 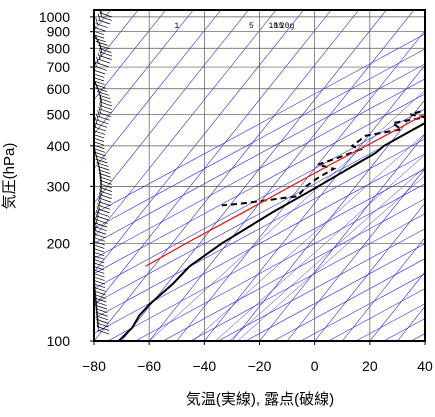 What do you see at coordinates (251, 26) in the screenshot?
I see `mixing-ratio-label: 5` at bounding box center [251, 26].